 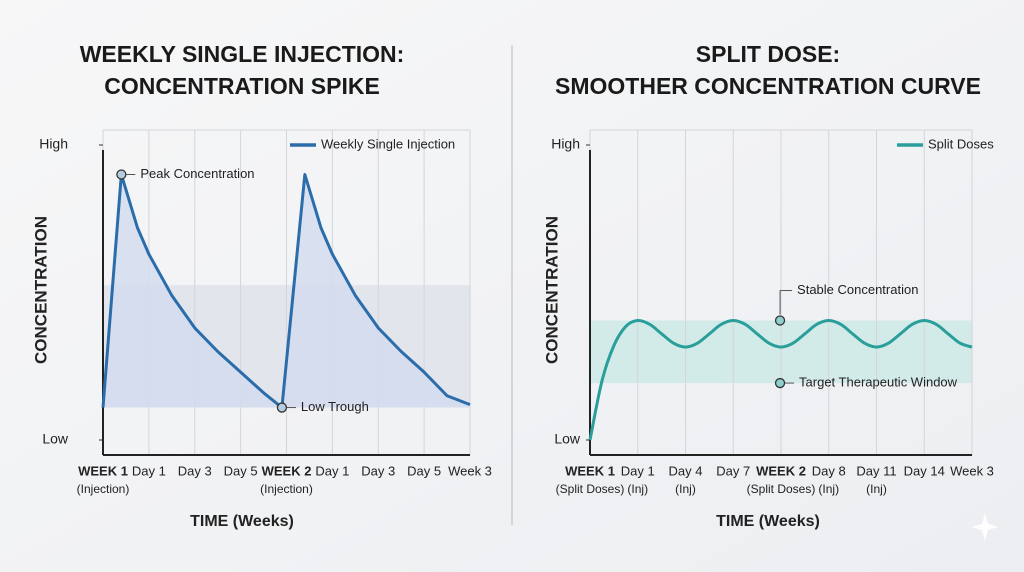 What do you see at coordinates (876, 470) in the screenshot?
I see `x-tick-label: Day 11` at bounding box center [876, 470].